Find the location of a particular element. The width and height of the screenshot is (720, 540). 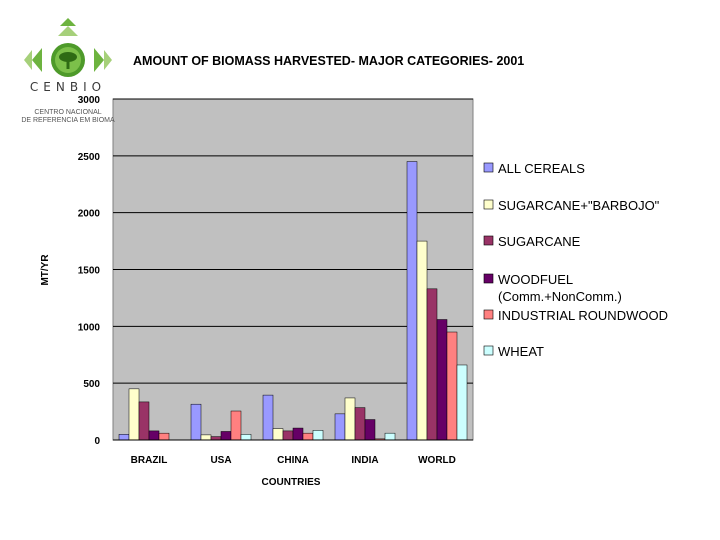

y-tick-label: 2500 is located at coordinates (89, 157).